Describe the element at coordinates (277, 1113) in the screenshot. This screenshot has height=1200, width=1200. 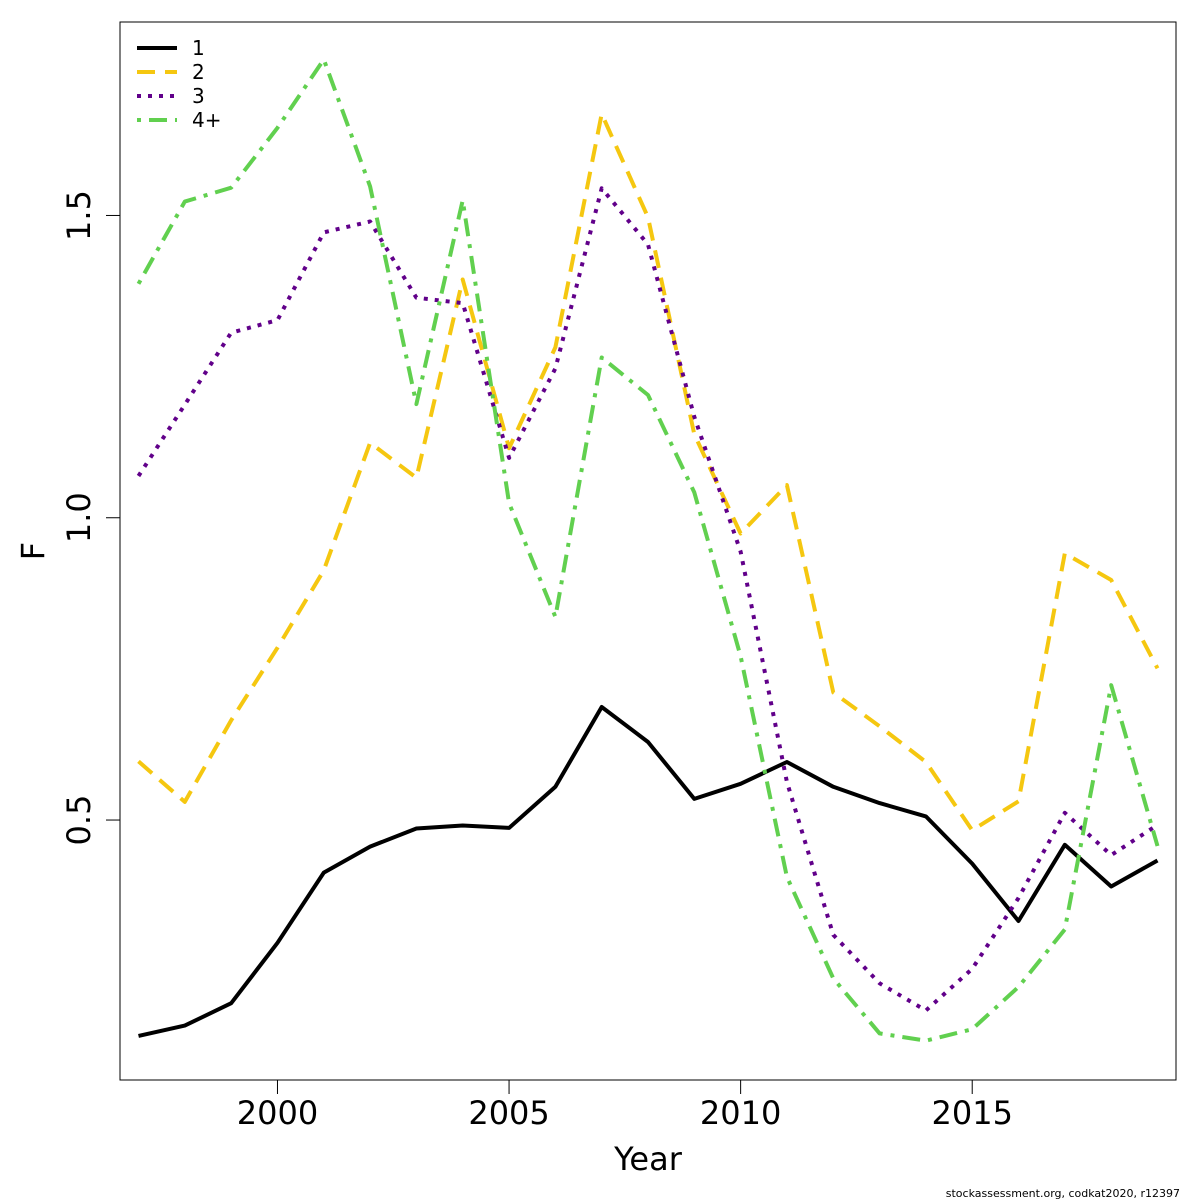
I see `x-tick-label: 2000` at that location.